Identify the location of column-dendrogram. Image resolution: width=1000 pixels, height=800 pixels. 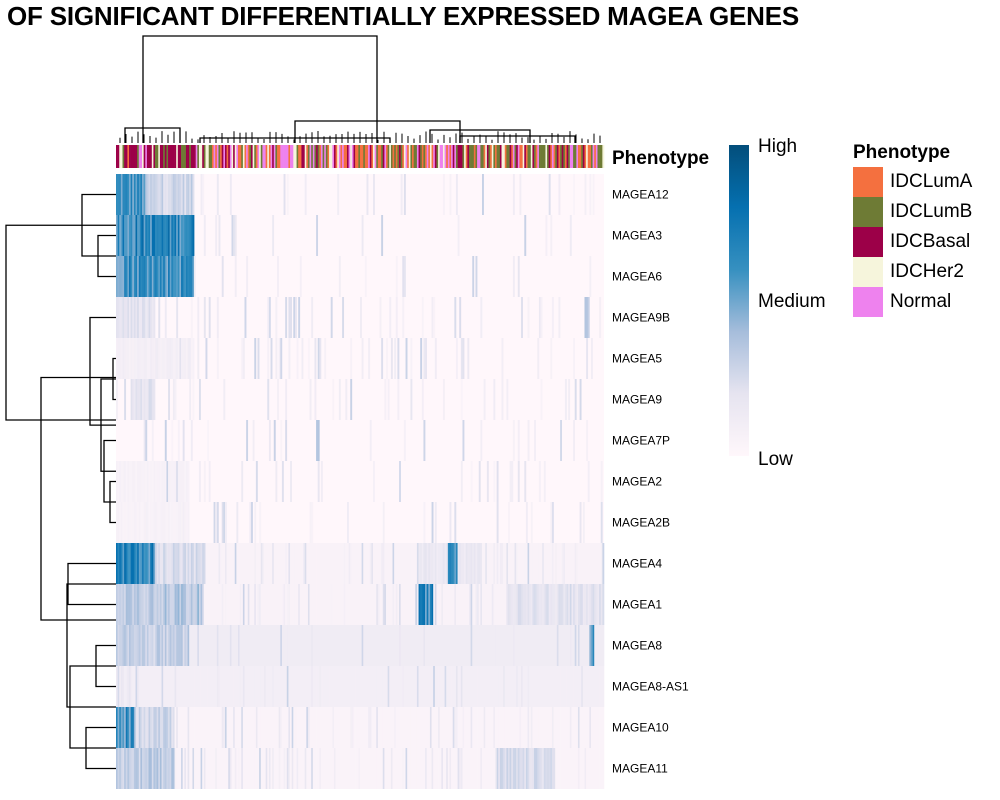
(360, 89).